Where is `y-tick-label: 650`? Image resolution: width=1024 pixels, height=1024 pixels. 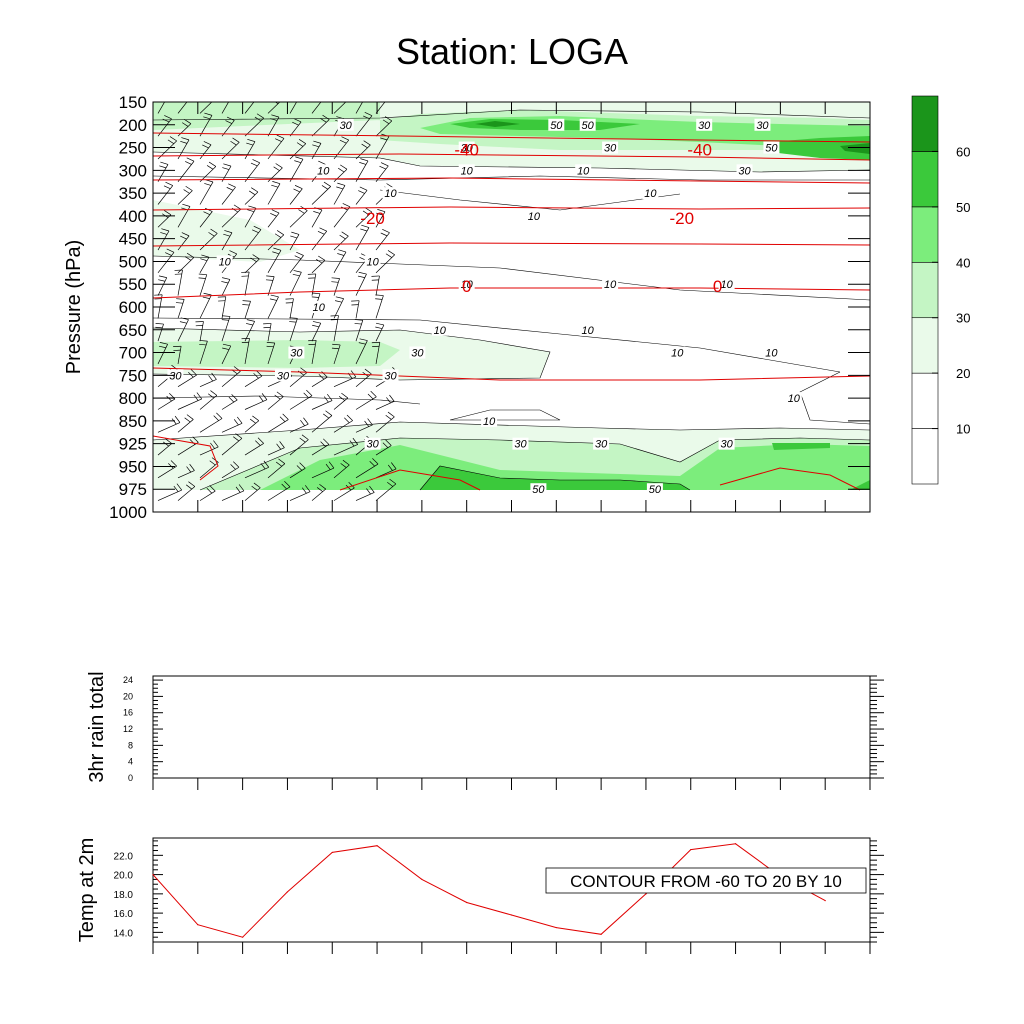
y-tick-label: 650 is located at coordinates (133, 330).